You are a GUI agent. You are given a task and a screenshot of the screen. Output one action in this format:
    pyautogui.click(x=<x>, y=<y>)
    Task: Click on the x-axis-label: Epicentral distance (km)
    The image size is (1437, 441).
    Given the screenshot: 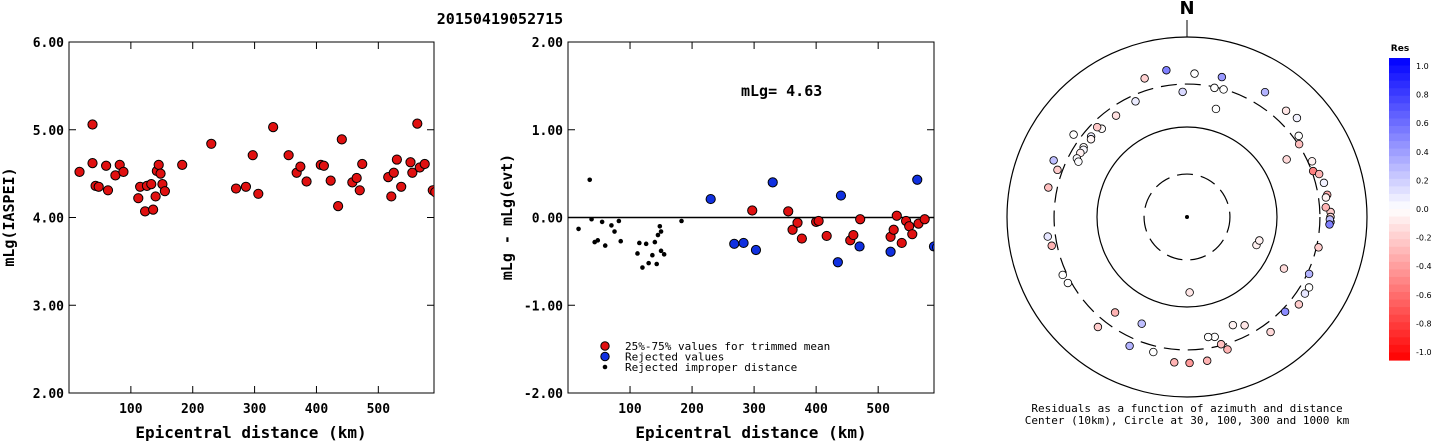 What is the action you would take?
    pyautogui.click(x=250, y=432)
    